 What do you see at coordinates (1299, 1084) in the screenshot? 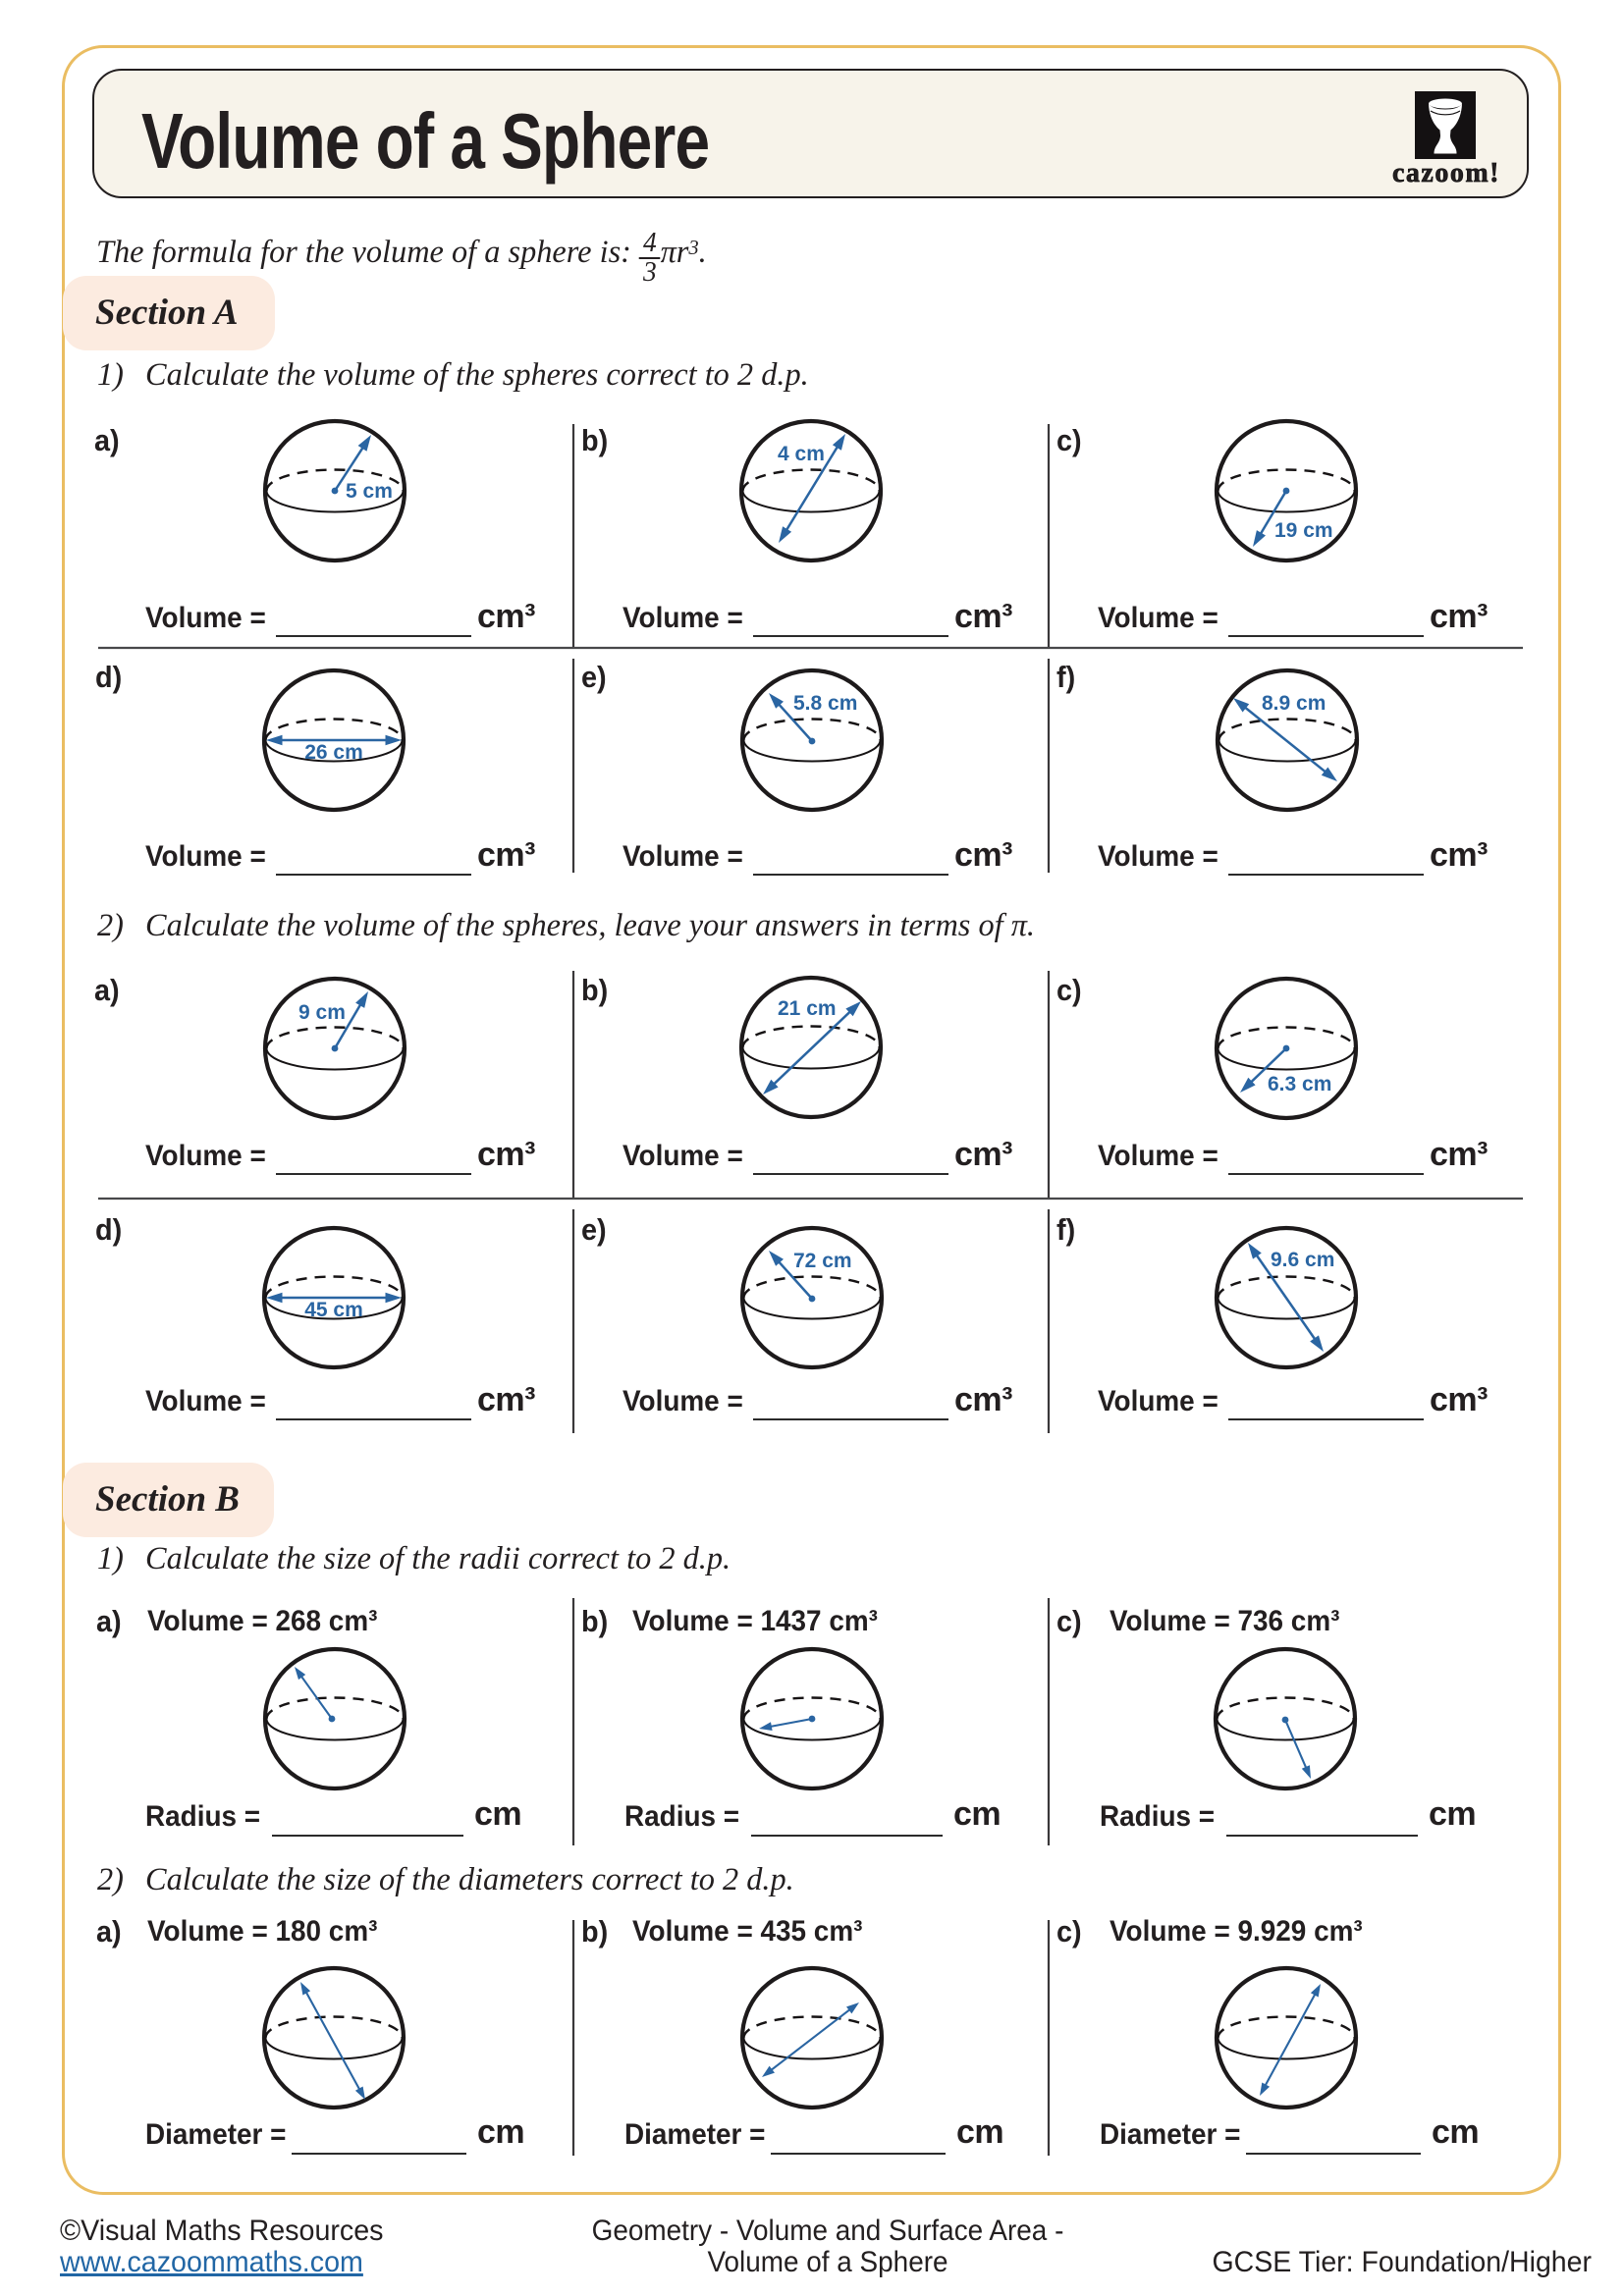
I see `svg-text: 6.3 cm` at bounding box center [1299, 1084].